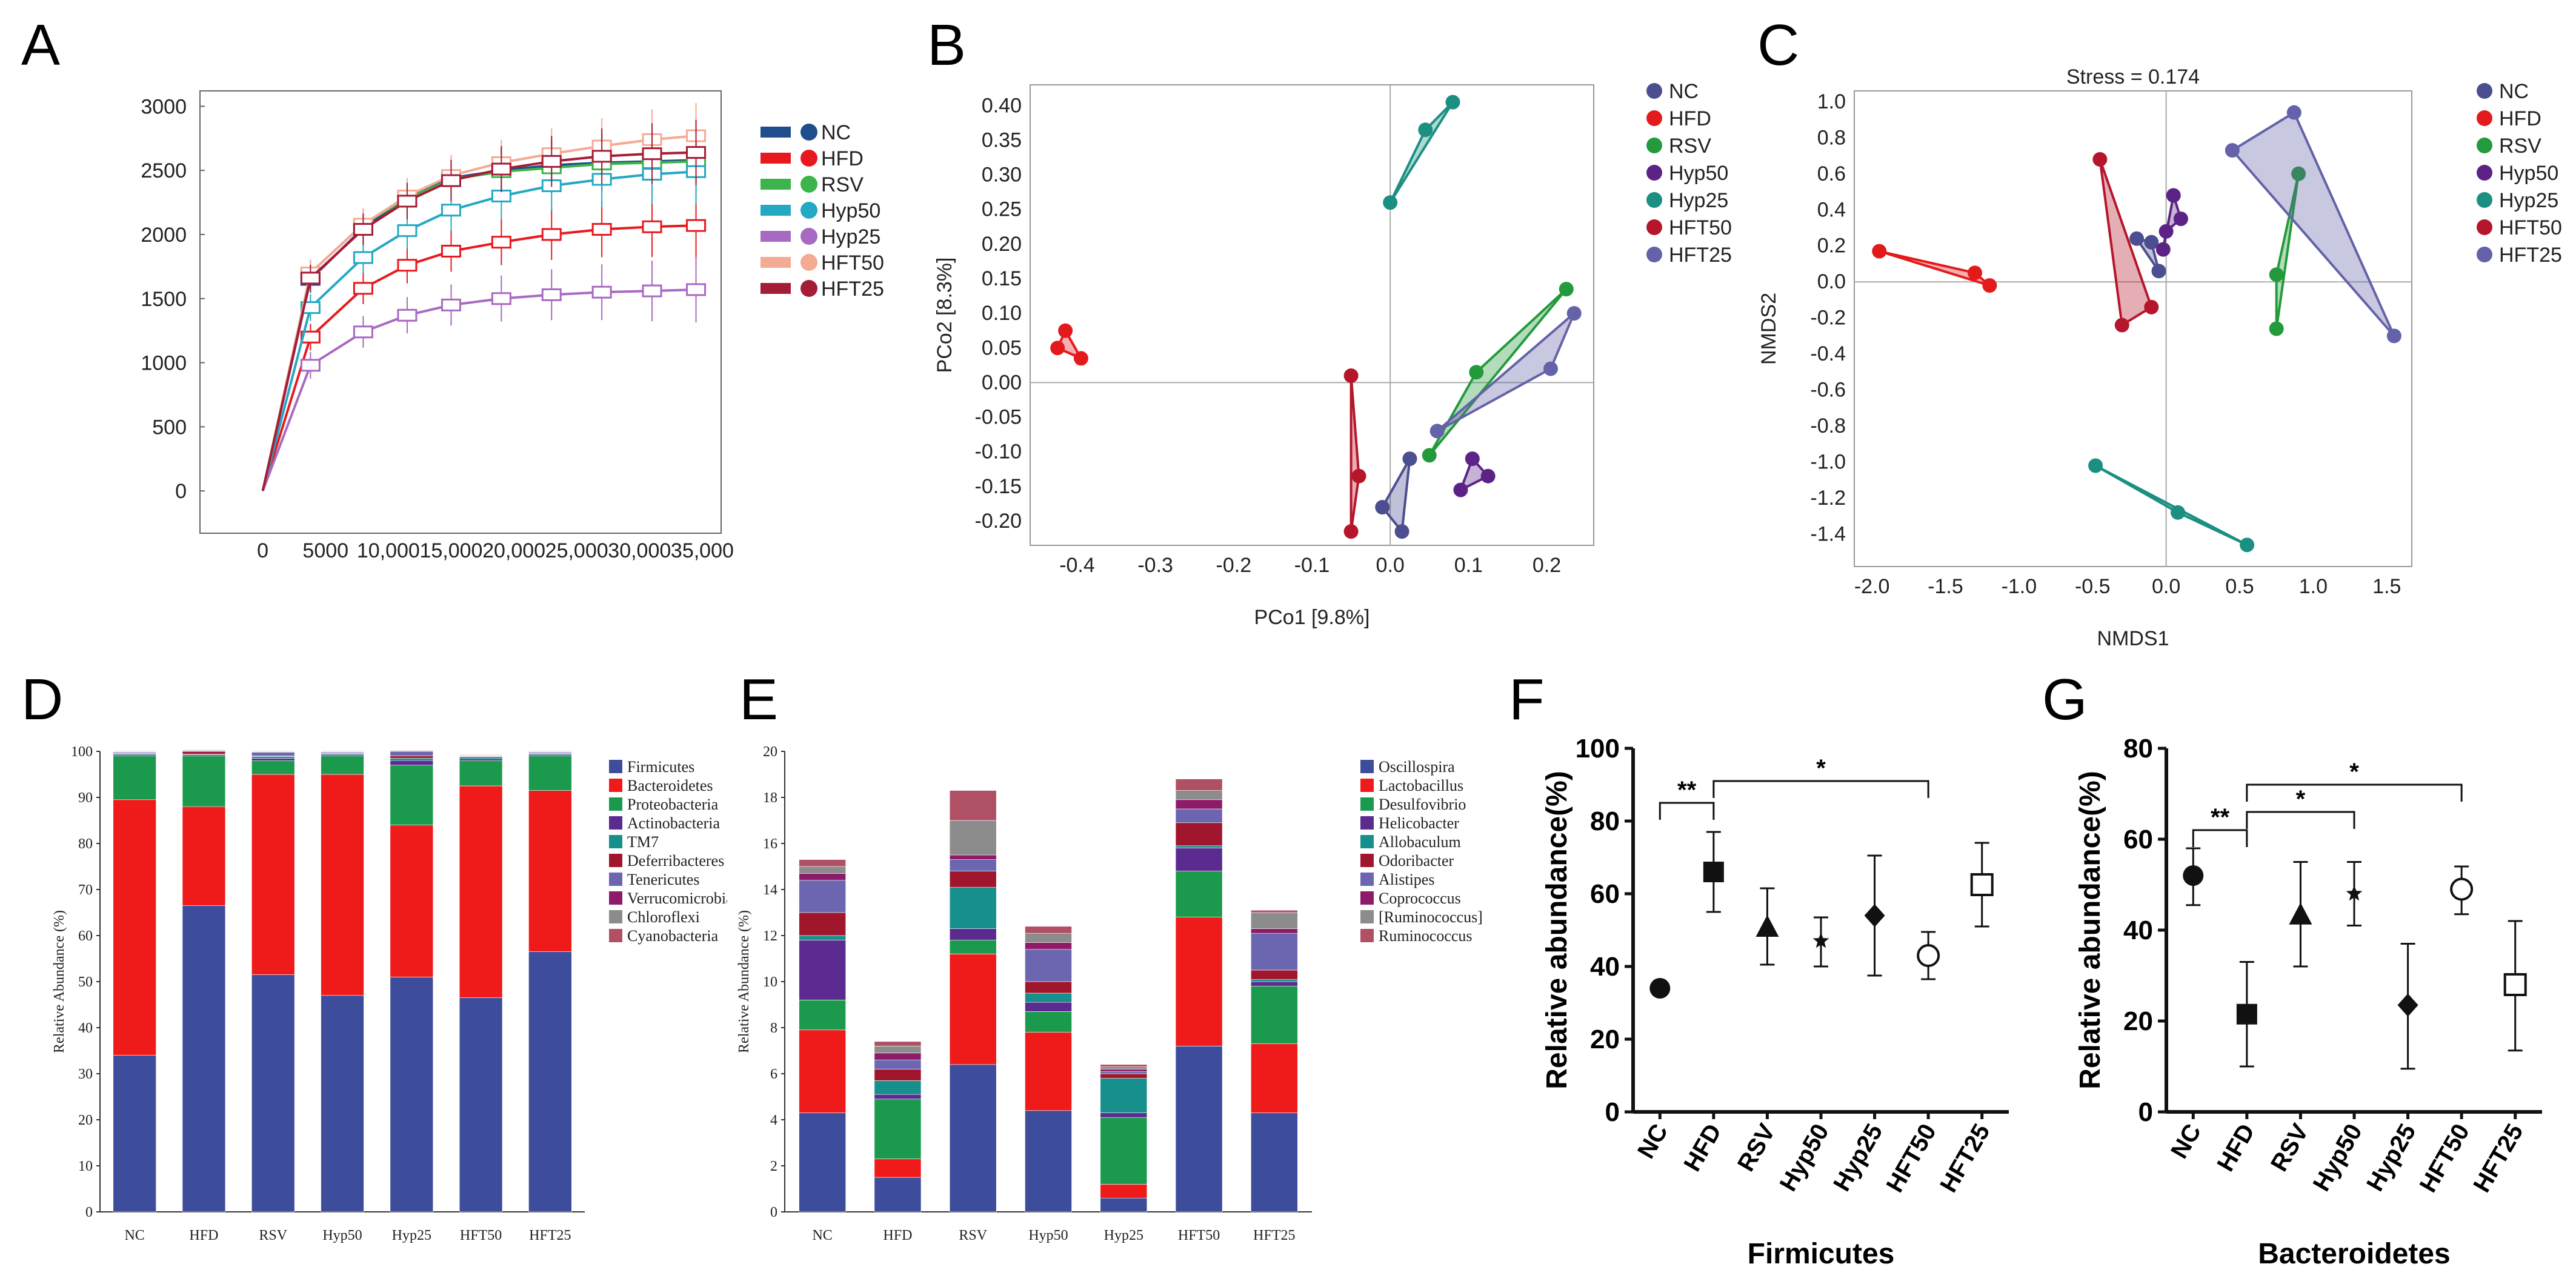 This screenshot has height=1287, width=2576. Describe the element at coordinates (1828, 533) in the screenshot. I see `y-tick-label: -1.4` at that location.